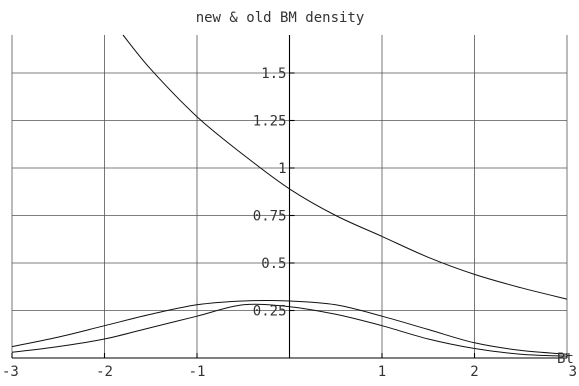 Image resolution: width=579 pixels, height=386 pixels. I want to click on x-tick-label-4: 2, so click(474, 372).